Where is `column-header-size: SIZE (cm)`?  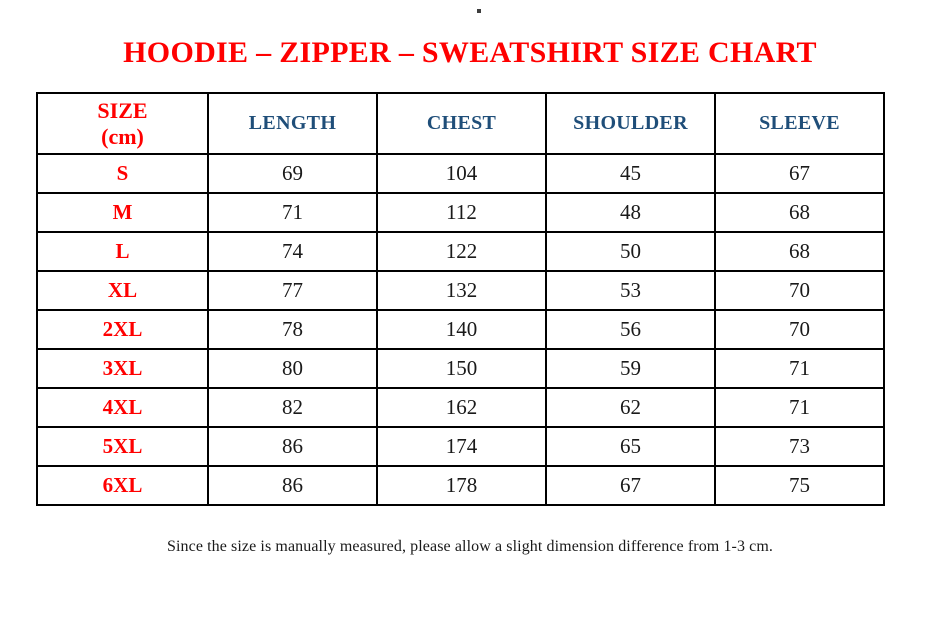
column-header-size: SIZE (cm) is located at coordinates (122, 123).